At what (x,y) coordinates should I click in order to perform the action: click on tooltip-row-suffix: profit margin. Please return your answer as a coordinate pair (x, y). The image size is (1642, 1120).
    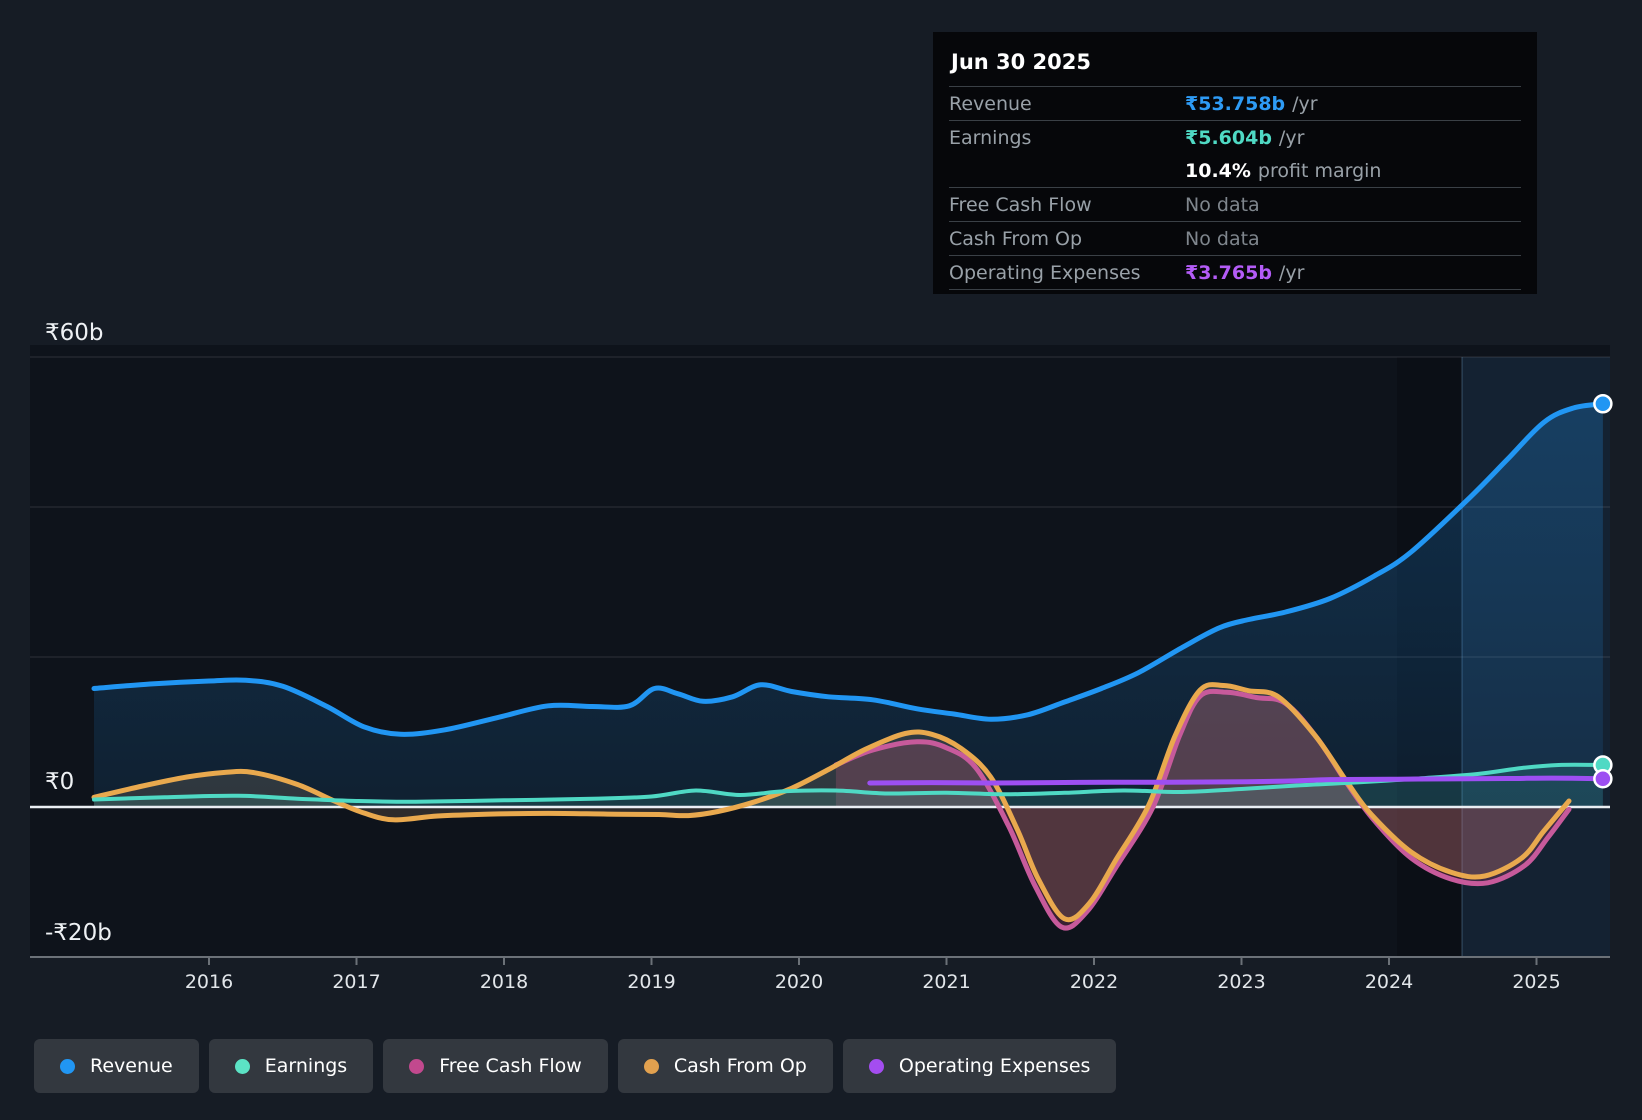
    Looking at the image, I should click on (1319, 170).